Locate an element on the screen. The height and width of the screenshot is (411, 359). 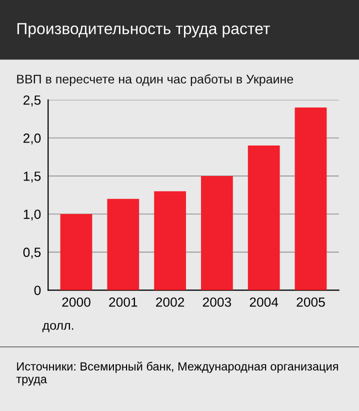
text: долл. is located at coordinates (58, 327).